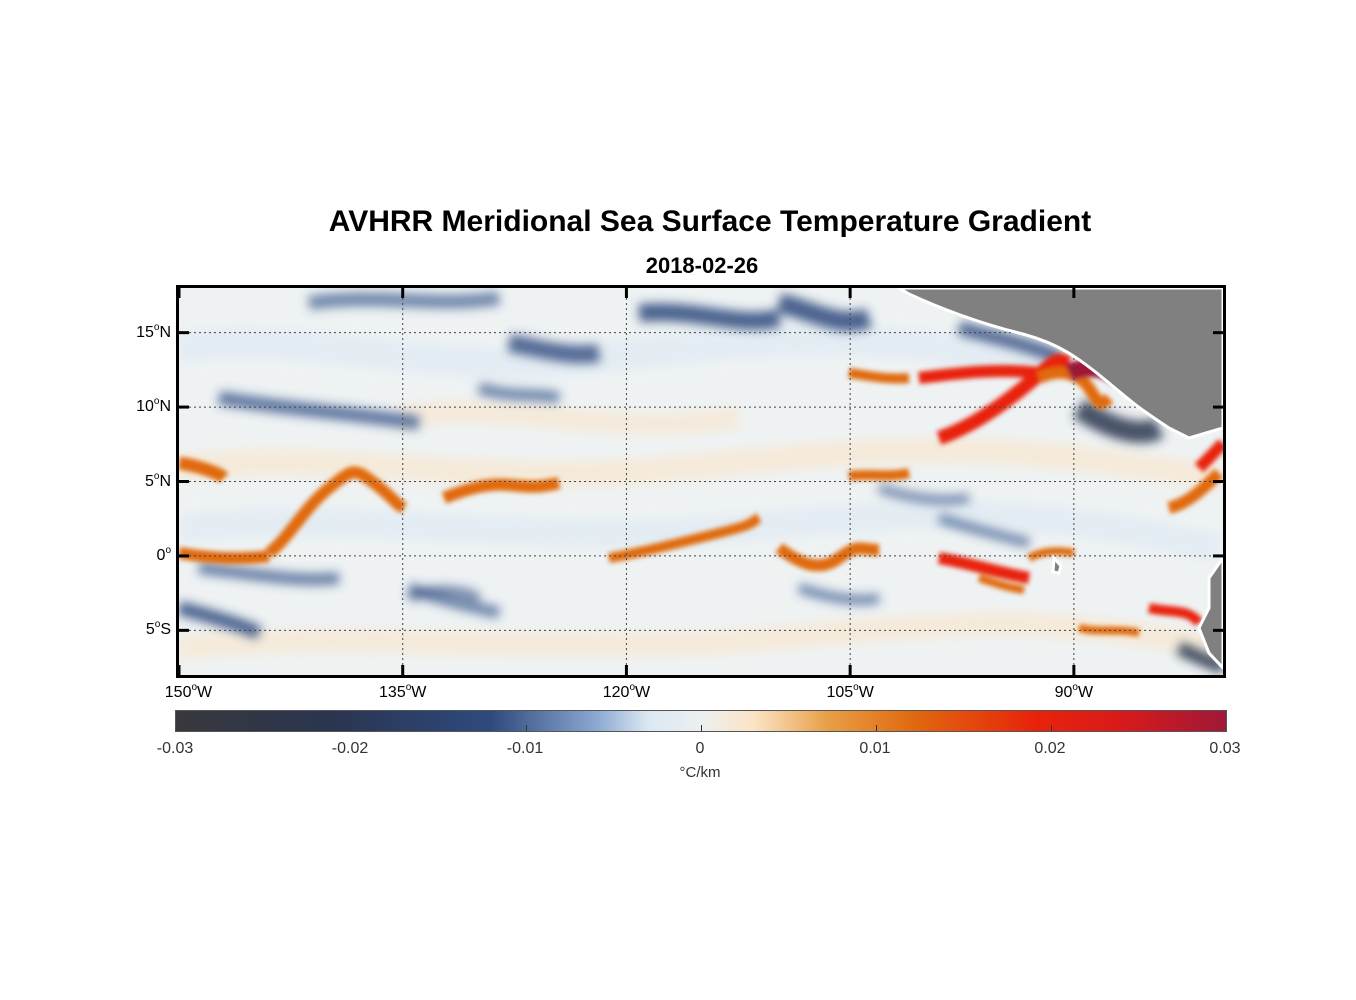 The width and height of the screenshot is (1356, 1000). What do you see at coordinates (153, 331) in the screenshot?
I see `lat-label: 15oN` at bounding box center [153, 331].